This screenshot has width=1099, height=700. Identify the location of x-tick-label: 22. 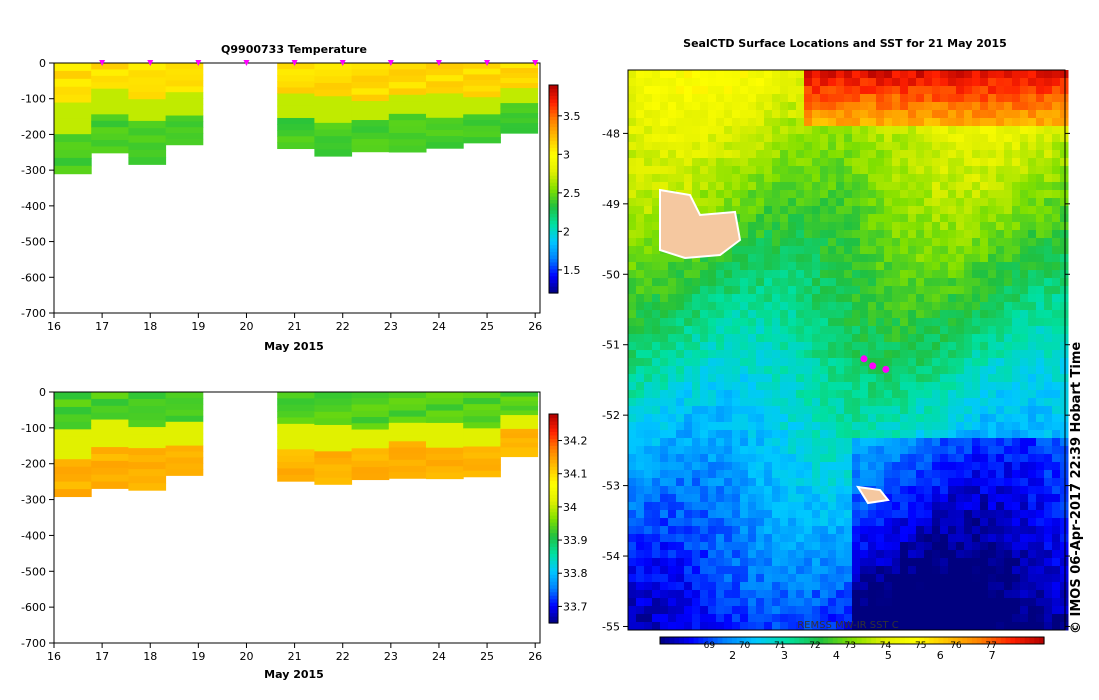
(343, 656).